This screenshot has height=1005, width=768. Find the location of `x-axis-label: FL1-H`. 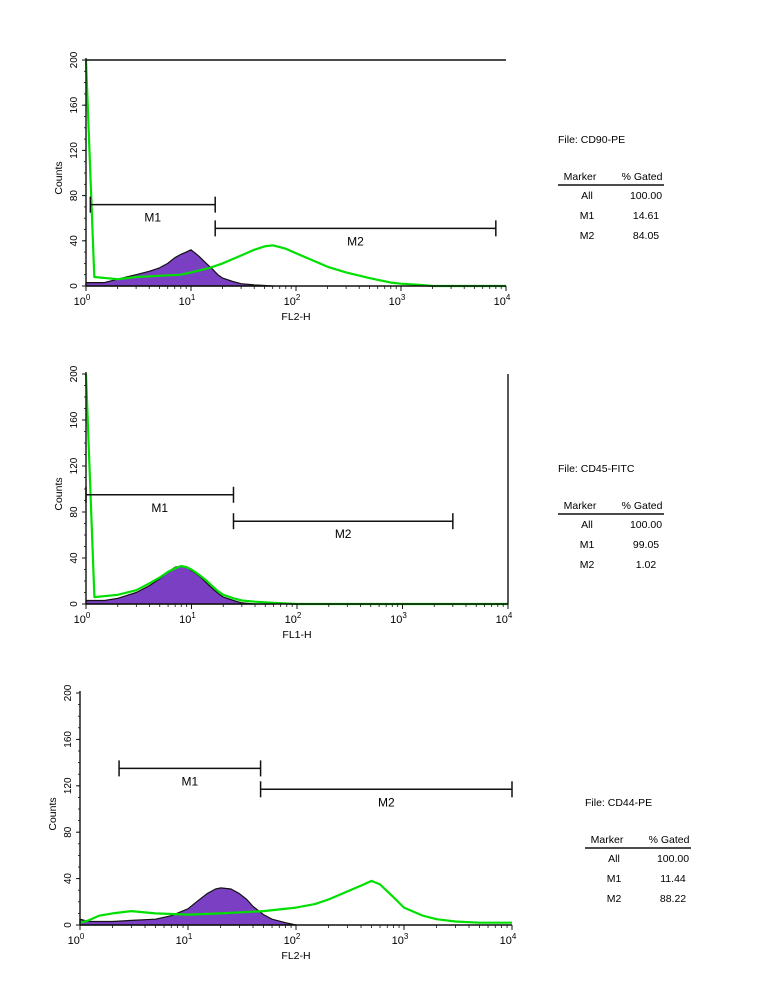

x-axis-label: FL1-H is located at coordinates (296, 635).